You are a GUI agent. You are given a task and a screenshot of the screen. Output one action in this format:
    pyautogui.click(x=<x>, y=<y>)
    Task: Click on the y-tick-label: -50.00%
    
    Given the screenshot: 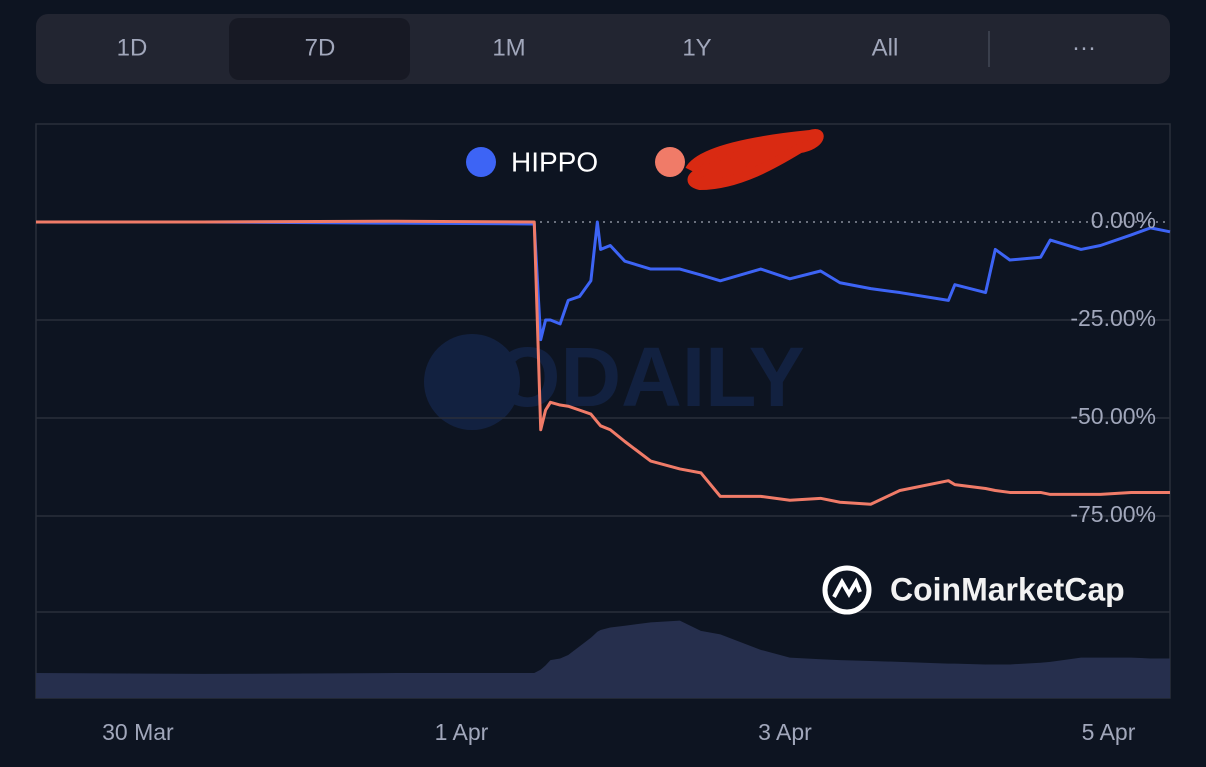 What is the action you would take?
    pyautogui.click(x=1113, y=416)
    